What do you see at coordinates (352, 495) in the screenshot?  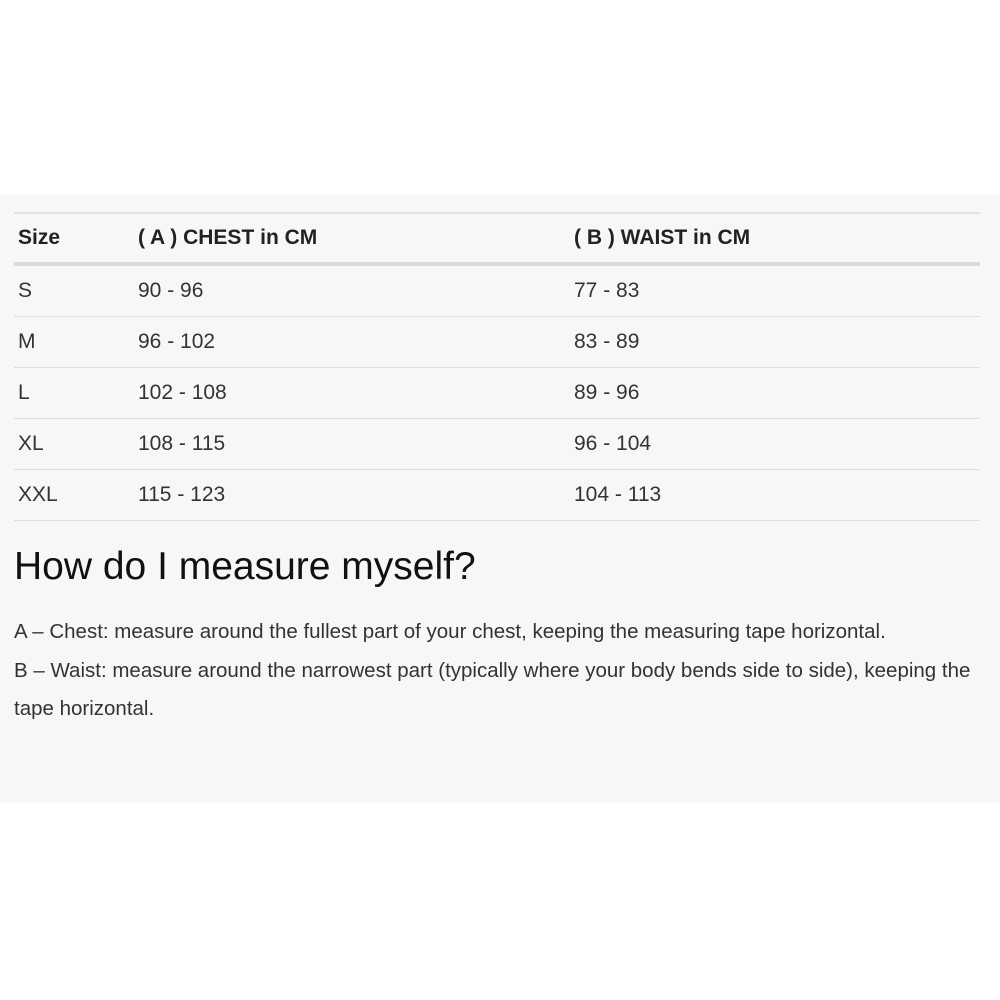 I see `cell-chest: 115 - 123` at bounding box center [352, 495].